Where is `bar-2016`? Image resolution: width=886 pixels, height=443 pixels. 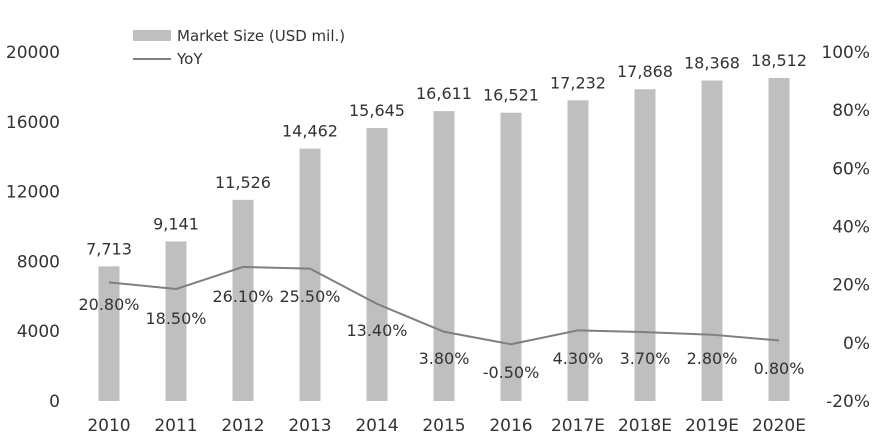 bar-2016 is located at coordinates (511, 256).